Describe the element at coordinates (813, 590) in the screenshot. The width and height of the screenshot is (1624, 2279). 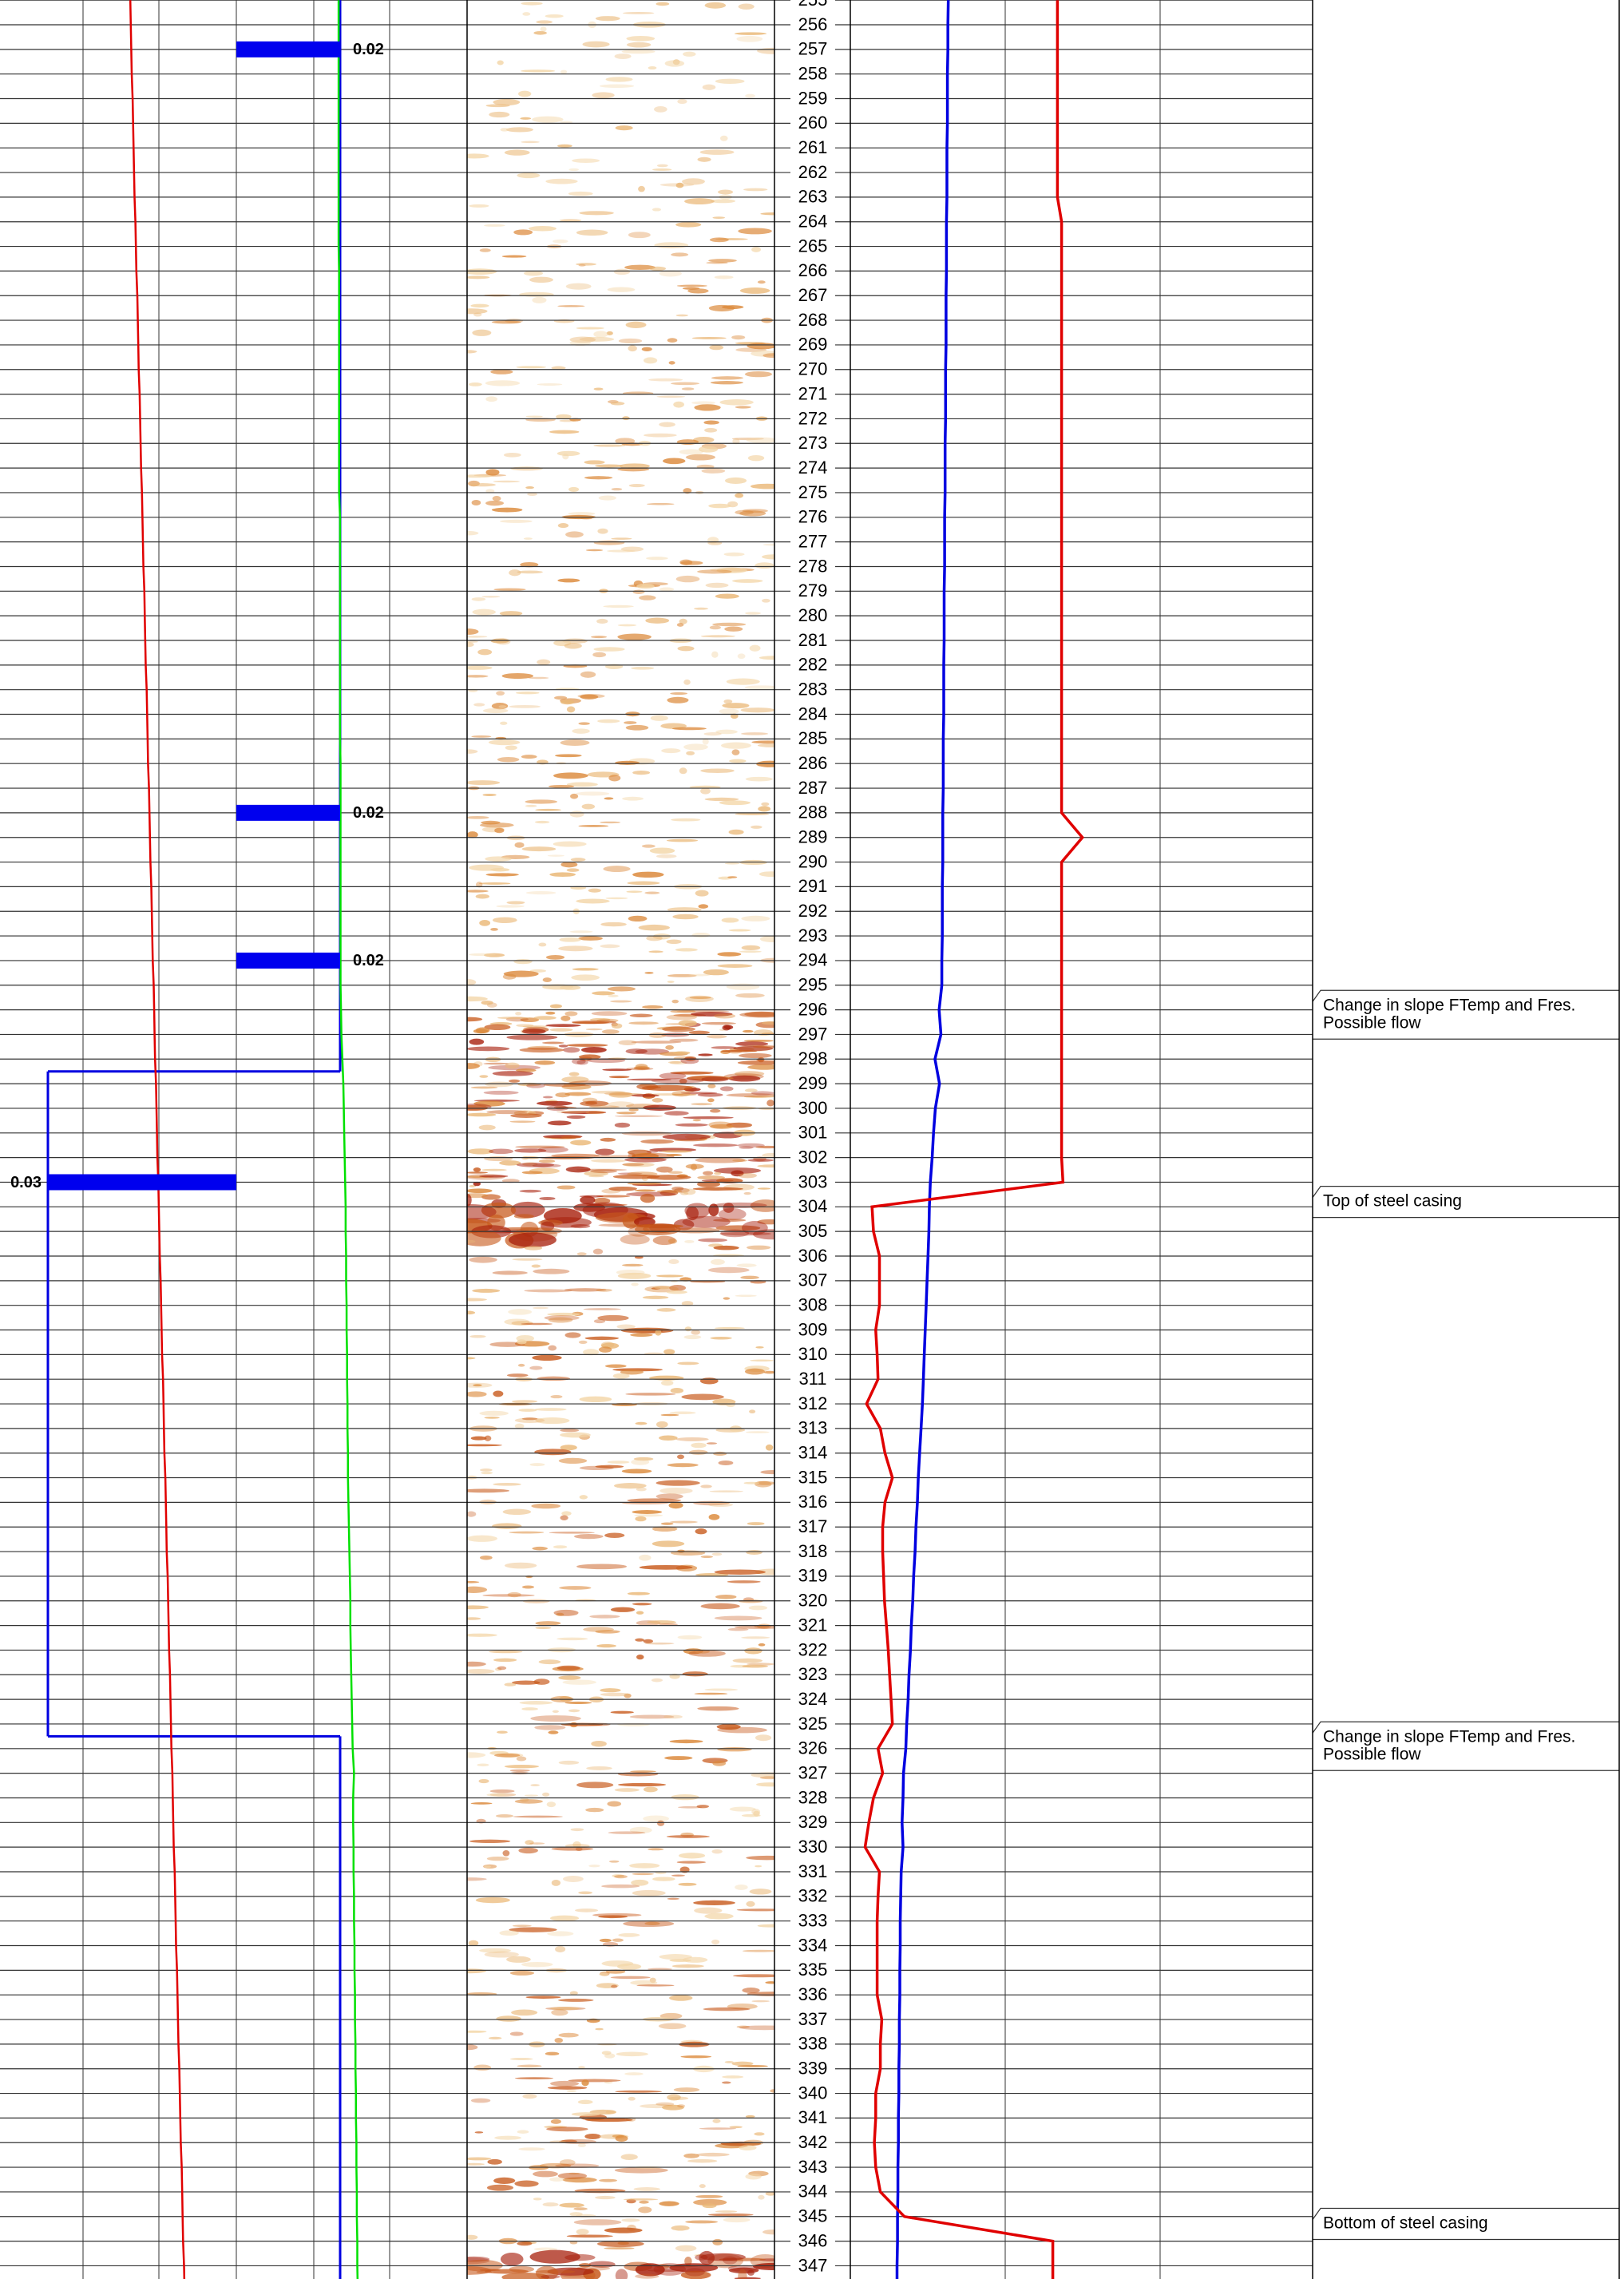
I see `depth-label: 279` at that location.